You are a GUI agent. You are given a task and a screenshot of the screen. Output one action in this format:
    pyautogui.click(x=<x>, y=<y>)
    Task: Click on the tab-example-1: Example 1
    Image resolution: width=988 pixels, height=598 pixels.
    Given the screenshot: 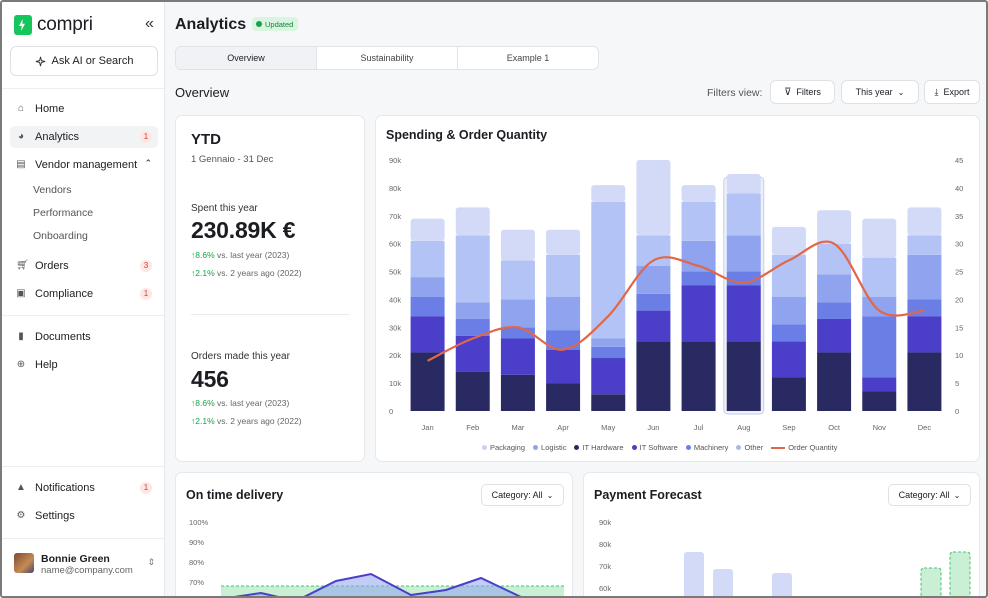 What is the action you would take?
    pyautogui.click(x=528, y=58)
    